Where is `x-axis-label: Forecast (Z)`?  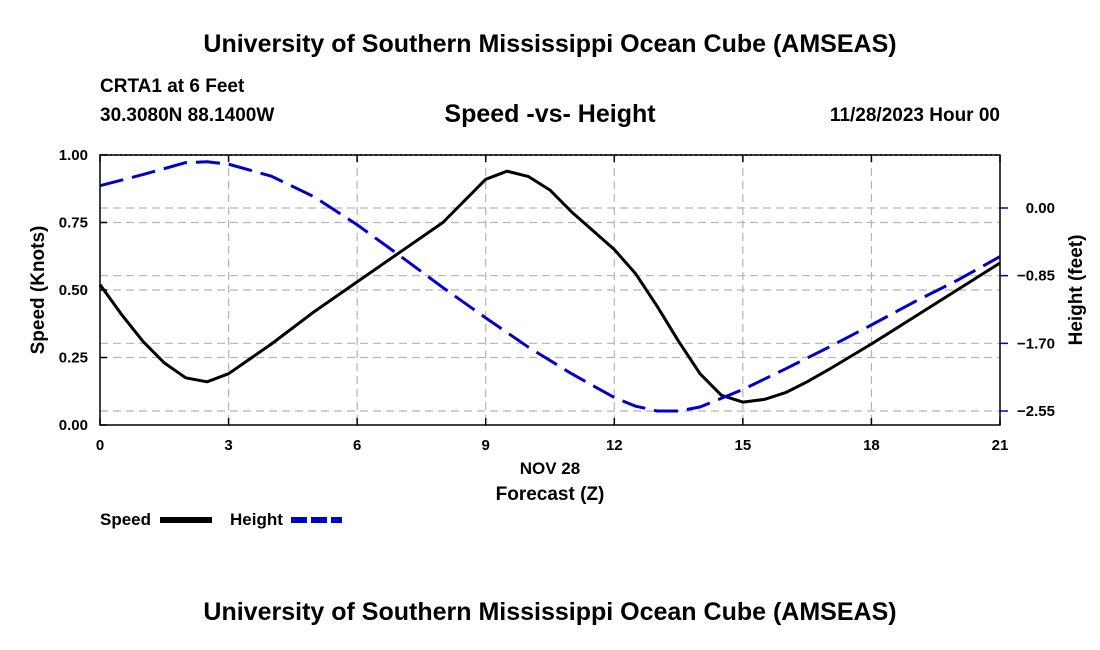
x-axis-label: Forecast (Z) is located at coordinates (550, 494).